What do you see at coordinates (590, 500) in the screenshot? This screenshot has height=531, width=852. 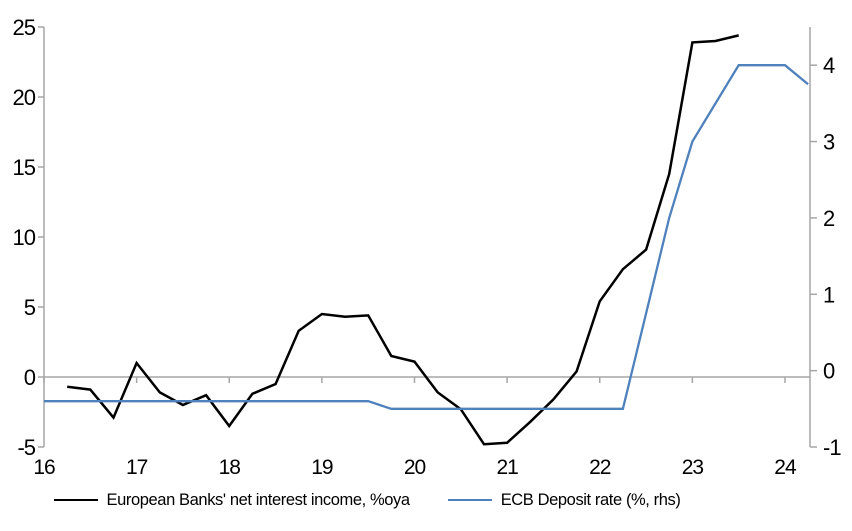 I see `ecb-legend-label: ECB Deposit rate (%, rhs)` at bounding box center [590, 500].